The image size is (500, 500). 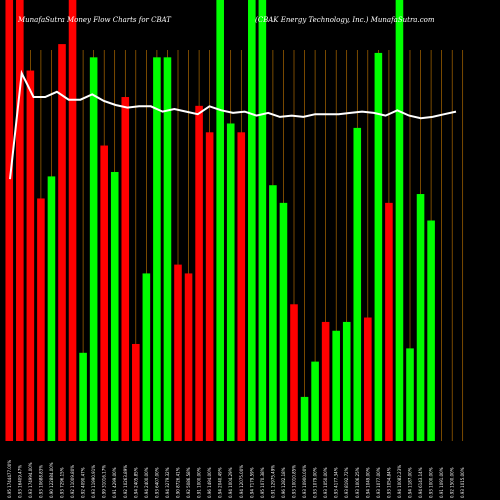 What do you see at coordinates (378, 482) in the screenshot?
I see `x-tick-label: 0.93 1077.00%` at bounding box center [378, 482].